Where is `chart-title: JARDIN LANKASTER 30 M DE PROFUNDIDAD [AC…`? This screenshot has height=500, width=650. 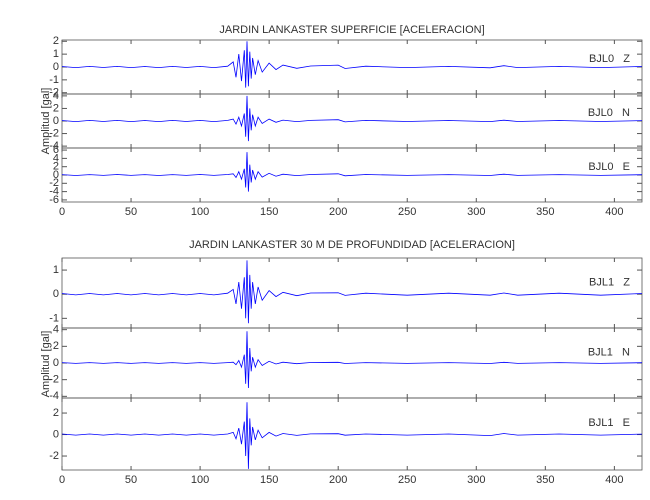 chart-title: JARDIN LANKASTER 30 M DE PROFUNDIDAD [AC… is located at coordinates (352, 245).